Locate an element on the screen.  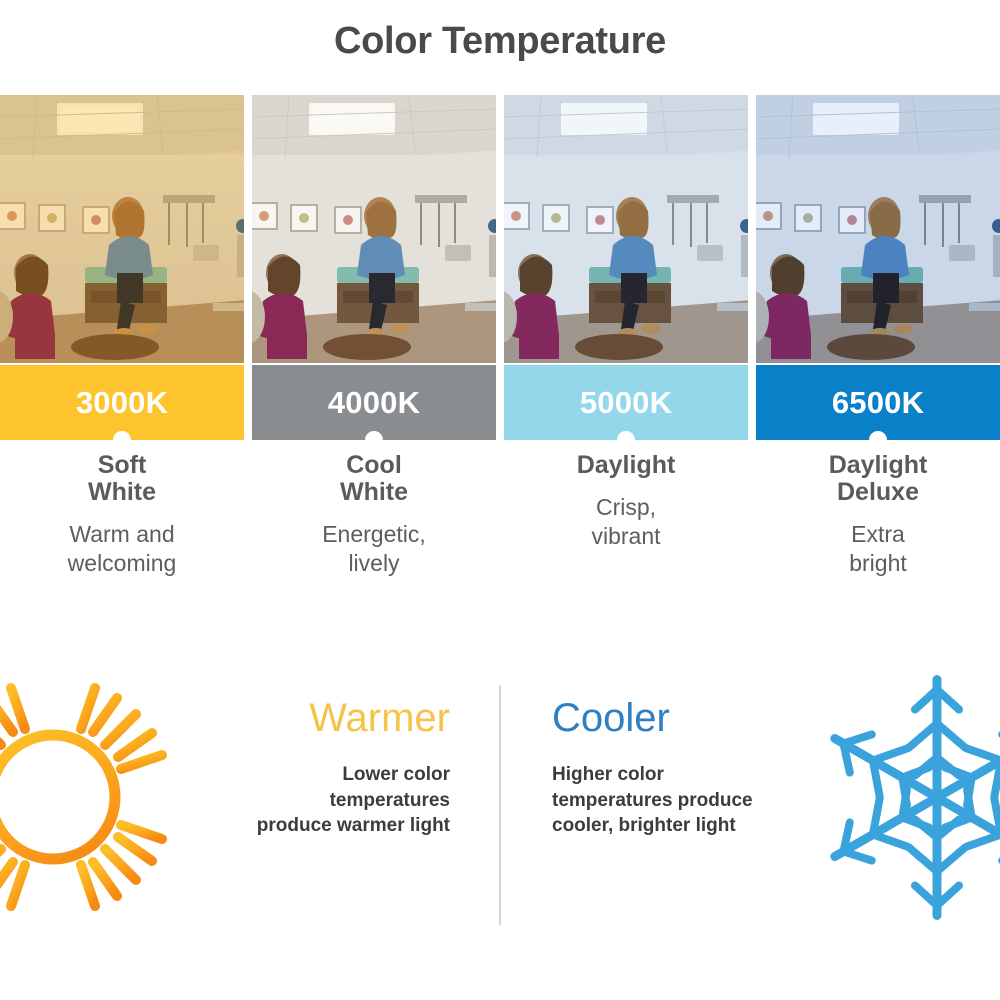
kelvin-label-4000k: 4000K is located at coordinates (374, 402).